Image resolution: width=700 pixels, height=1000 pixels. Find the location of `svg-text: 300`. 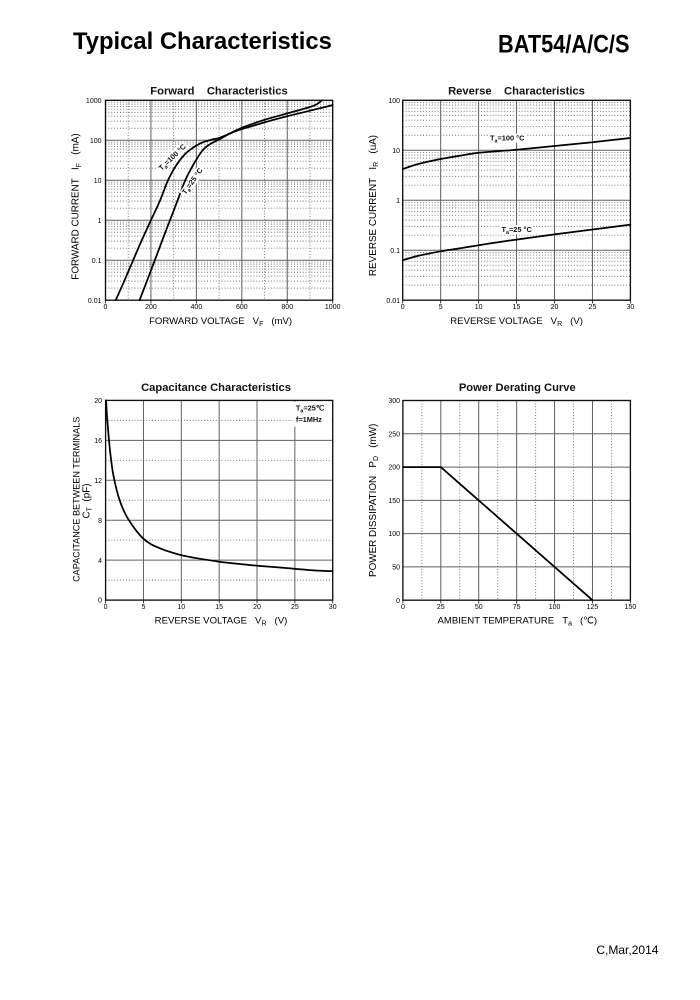

svg-text: 300 is located at coordinates (394, 401).